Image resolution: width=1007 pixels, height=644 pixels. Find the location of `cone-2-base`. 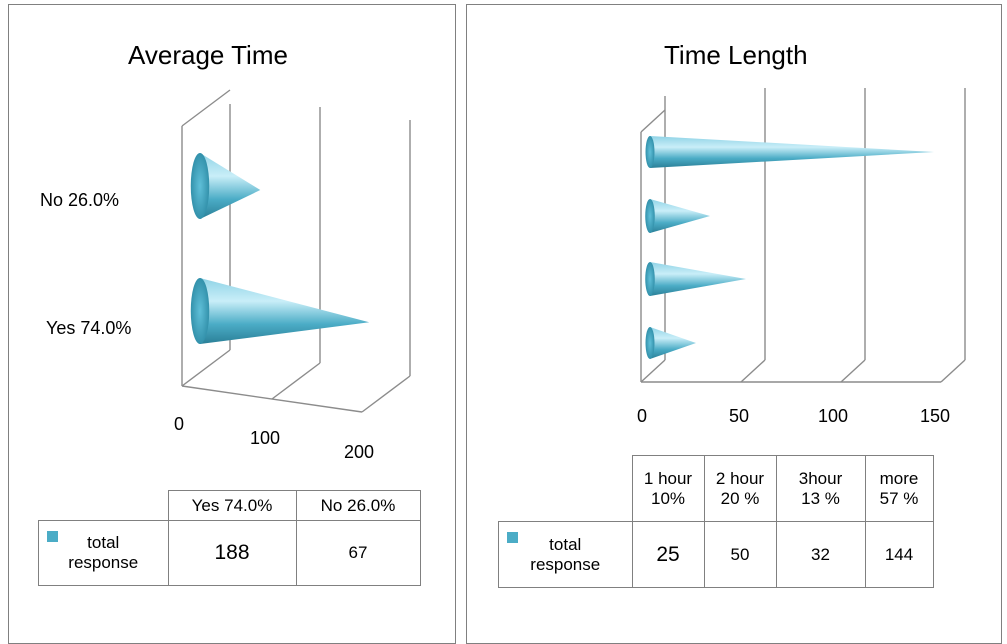

cone-2-base is located at coordinates (650, 216).